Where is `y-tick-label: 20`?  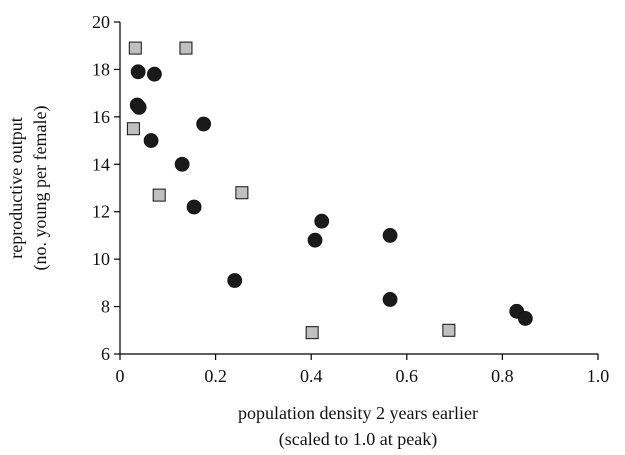
y-tick-label: 20 is located at coordinates (101, 22).